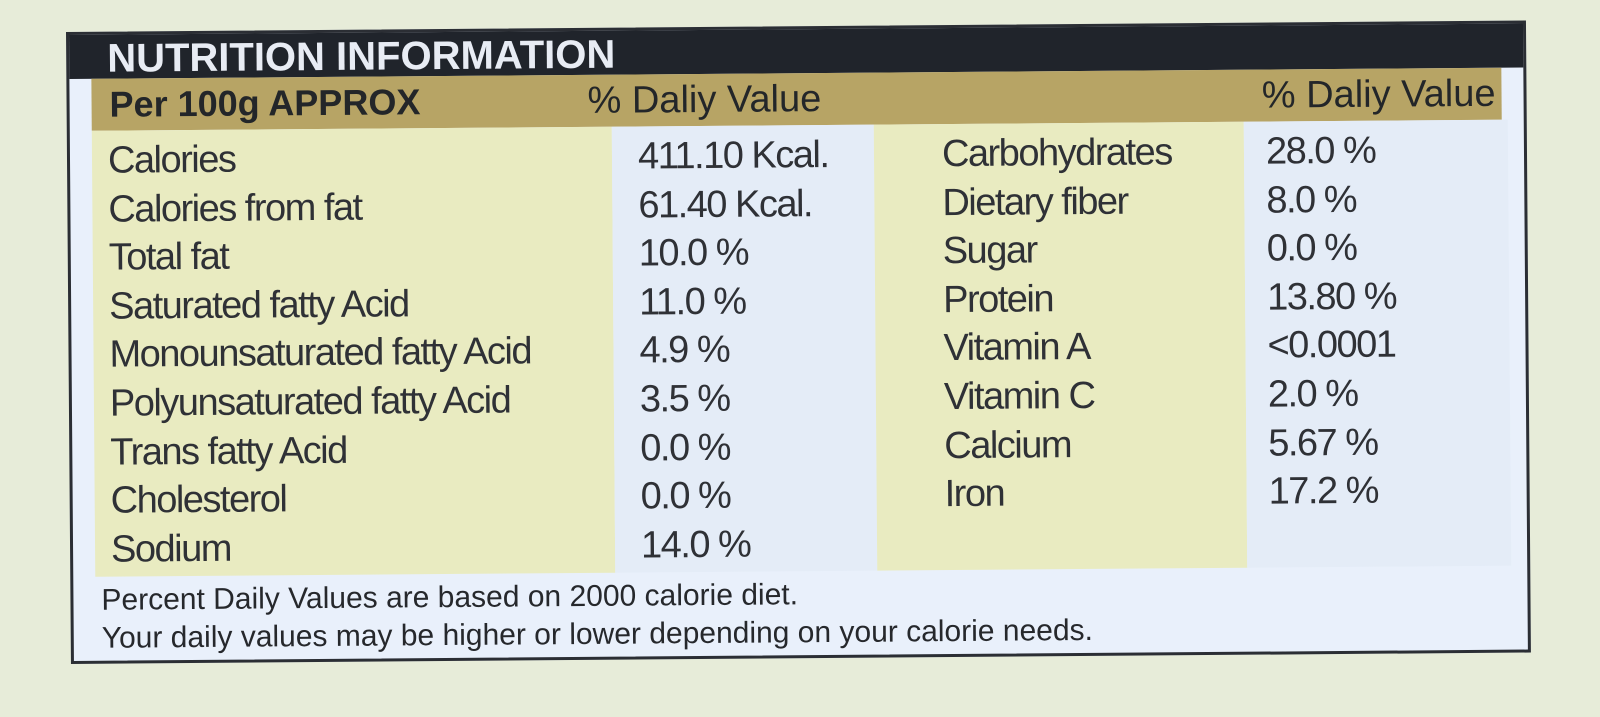  I want to click on nutrient-value: 8.0 %, so click(1311, 200).